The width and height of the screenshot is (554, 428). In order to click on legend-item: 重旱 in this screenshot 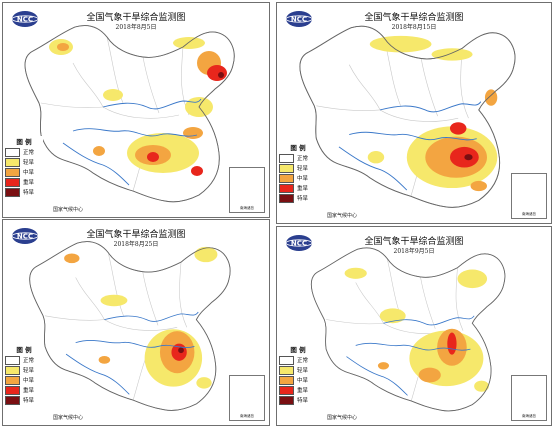, I will do `click(298, 390)`.